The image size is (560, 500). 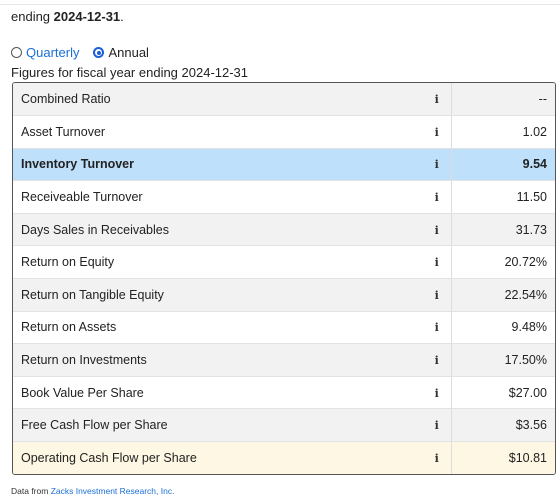 I want to click on footer-prefix: Data from, so click(x=31, y=491).